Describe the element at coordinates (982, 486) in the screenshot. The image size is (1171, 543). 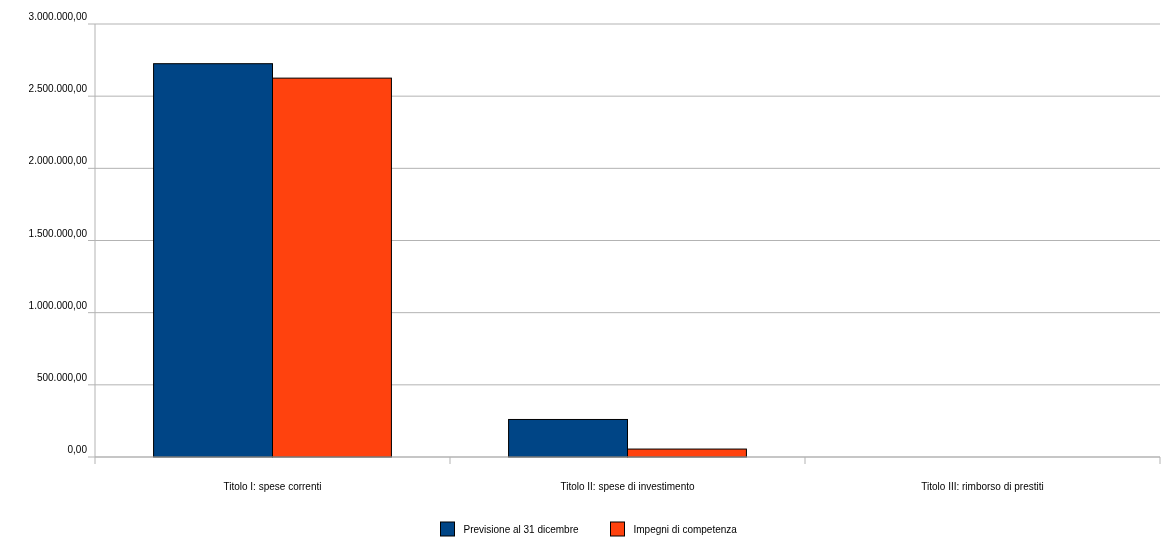
I see `x-tick-label: Titolo III: rimborso di prestiti` at that location.